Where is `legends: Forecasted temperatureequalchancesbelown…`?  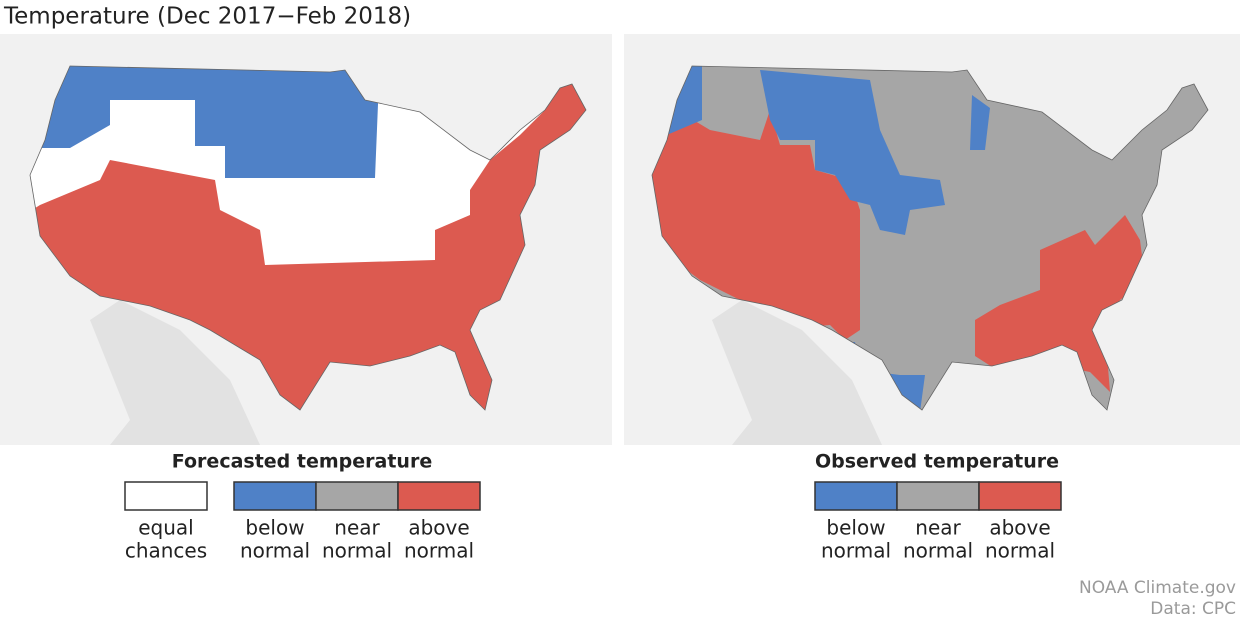 legends: Forecasted temperatureequalchancesbelown… is located at coordinates (593, 507).